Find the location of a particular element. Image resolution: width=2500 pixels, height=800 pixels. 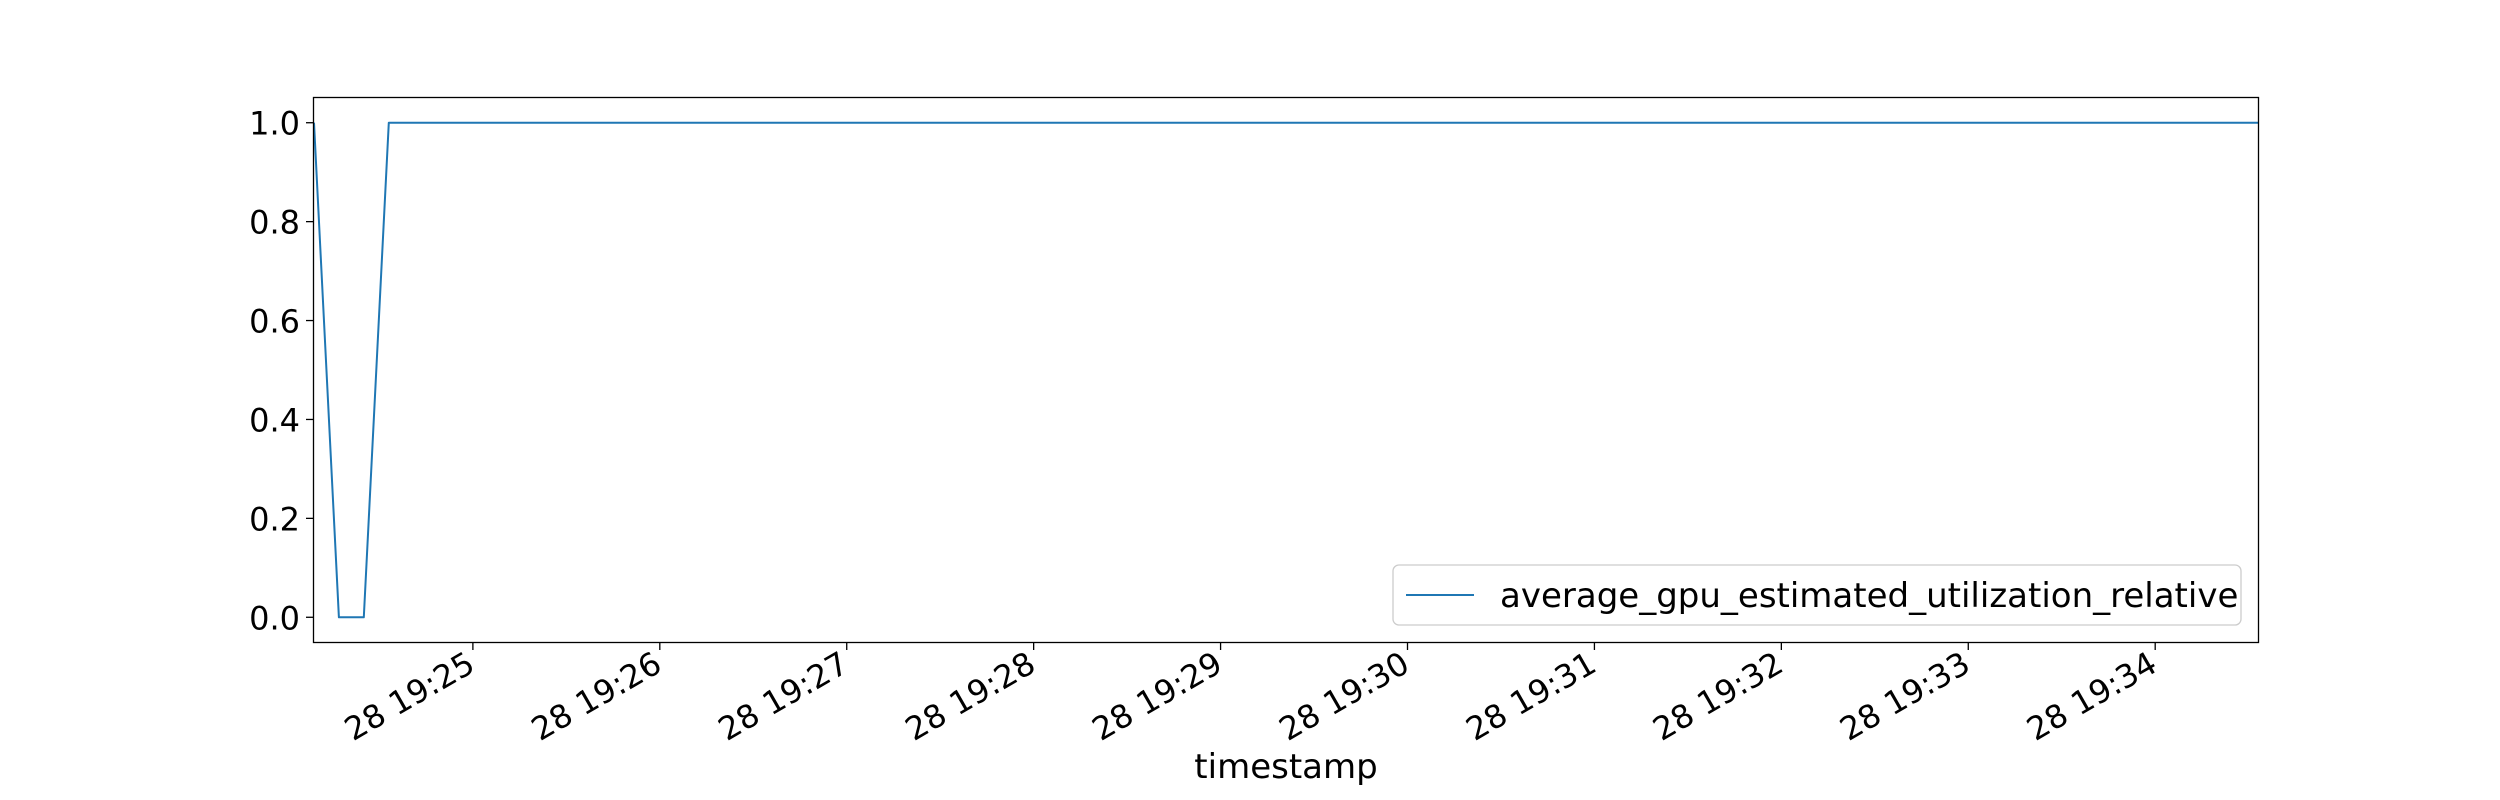

y-tick-label: 1.0 is located at coordinates (274, 124).